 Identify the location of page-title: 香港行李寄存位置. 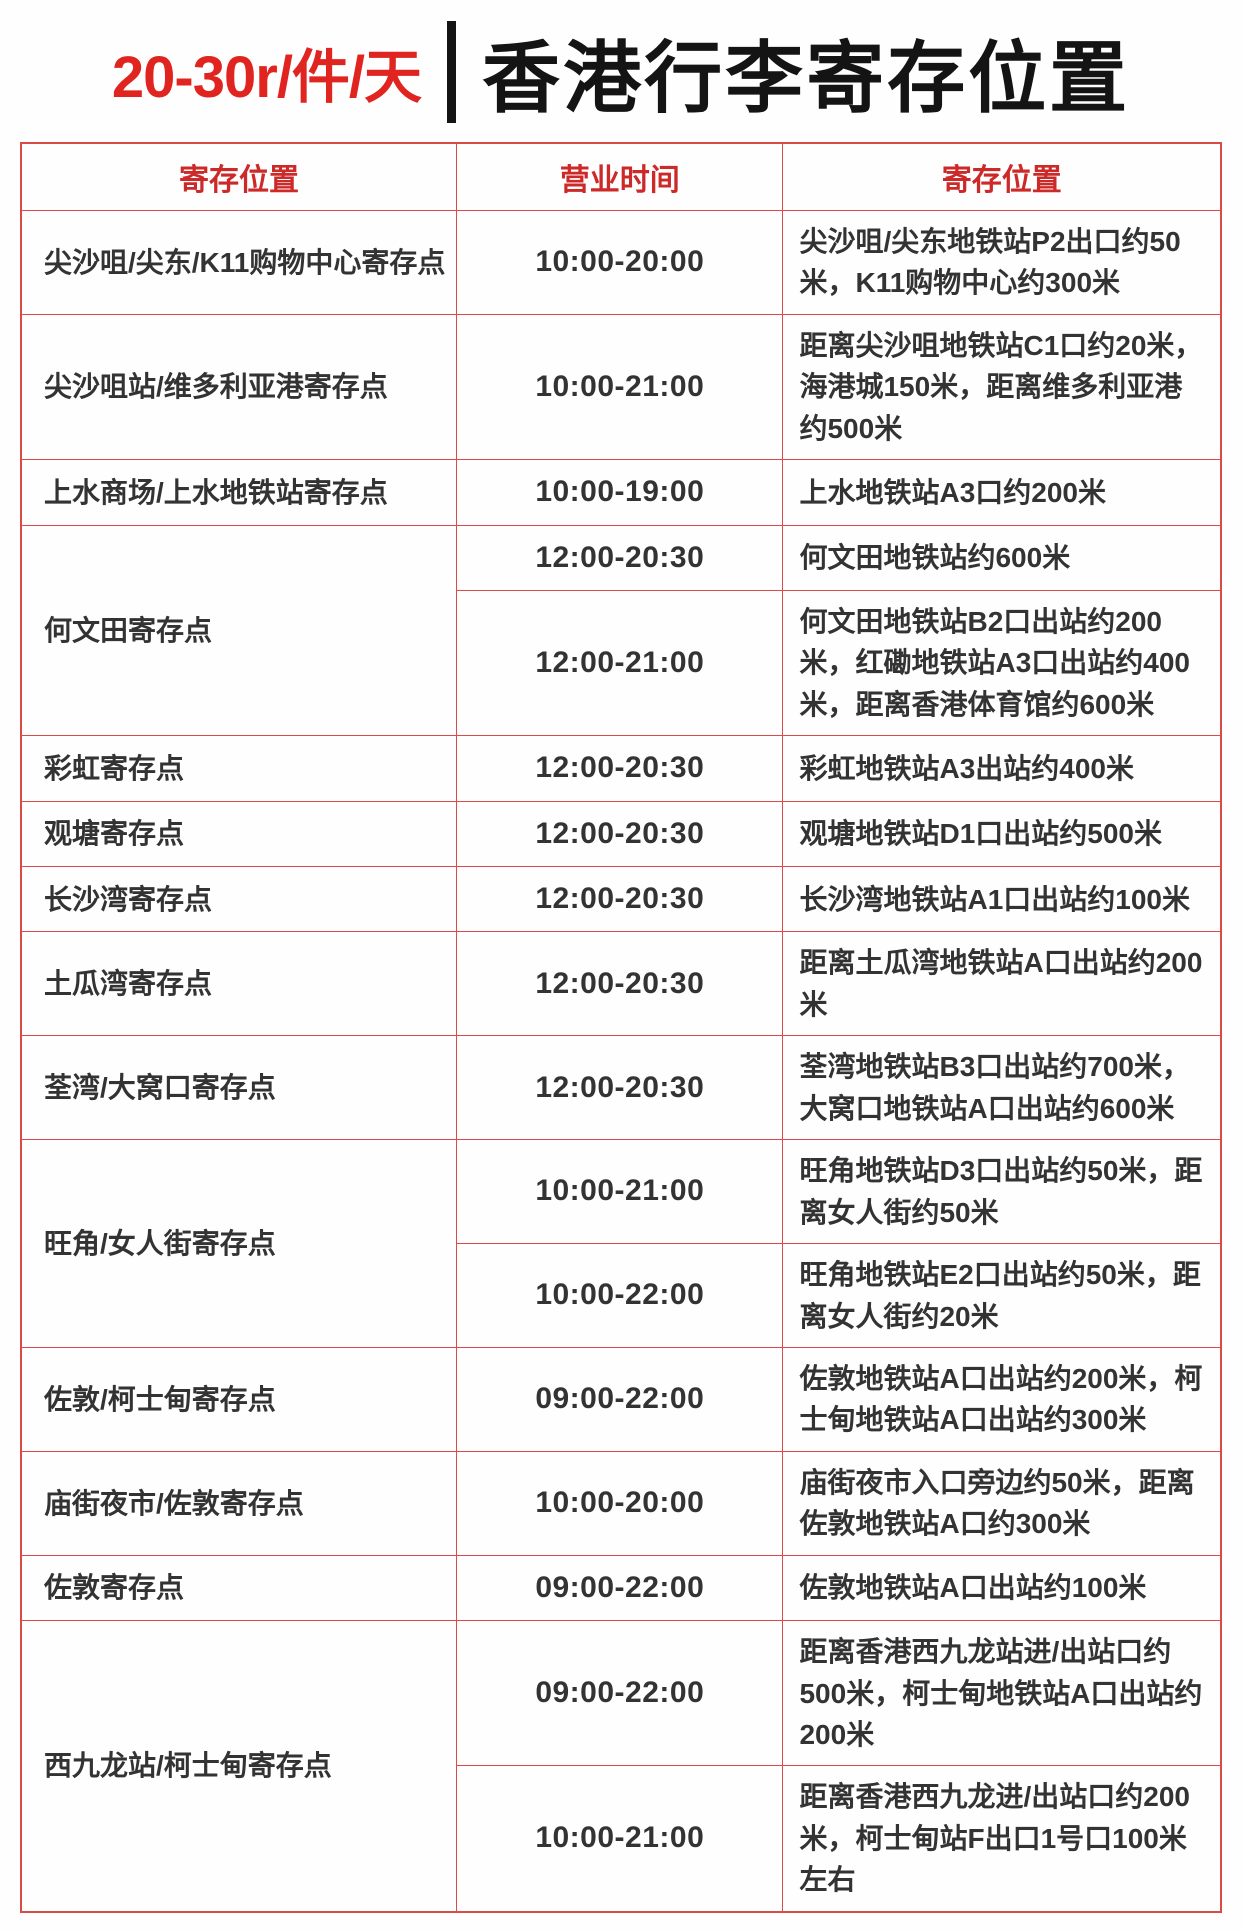
(806, 78).